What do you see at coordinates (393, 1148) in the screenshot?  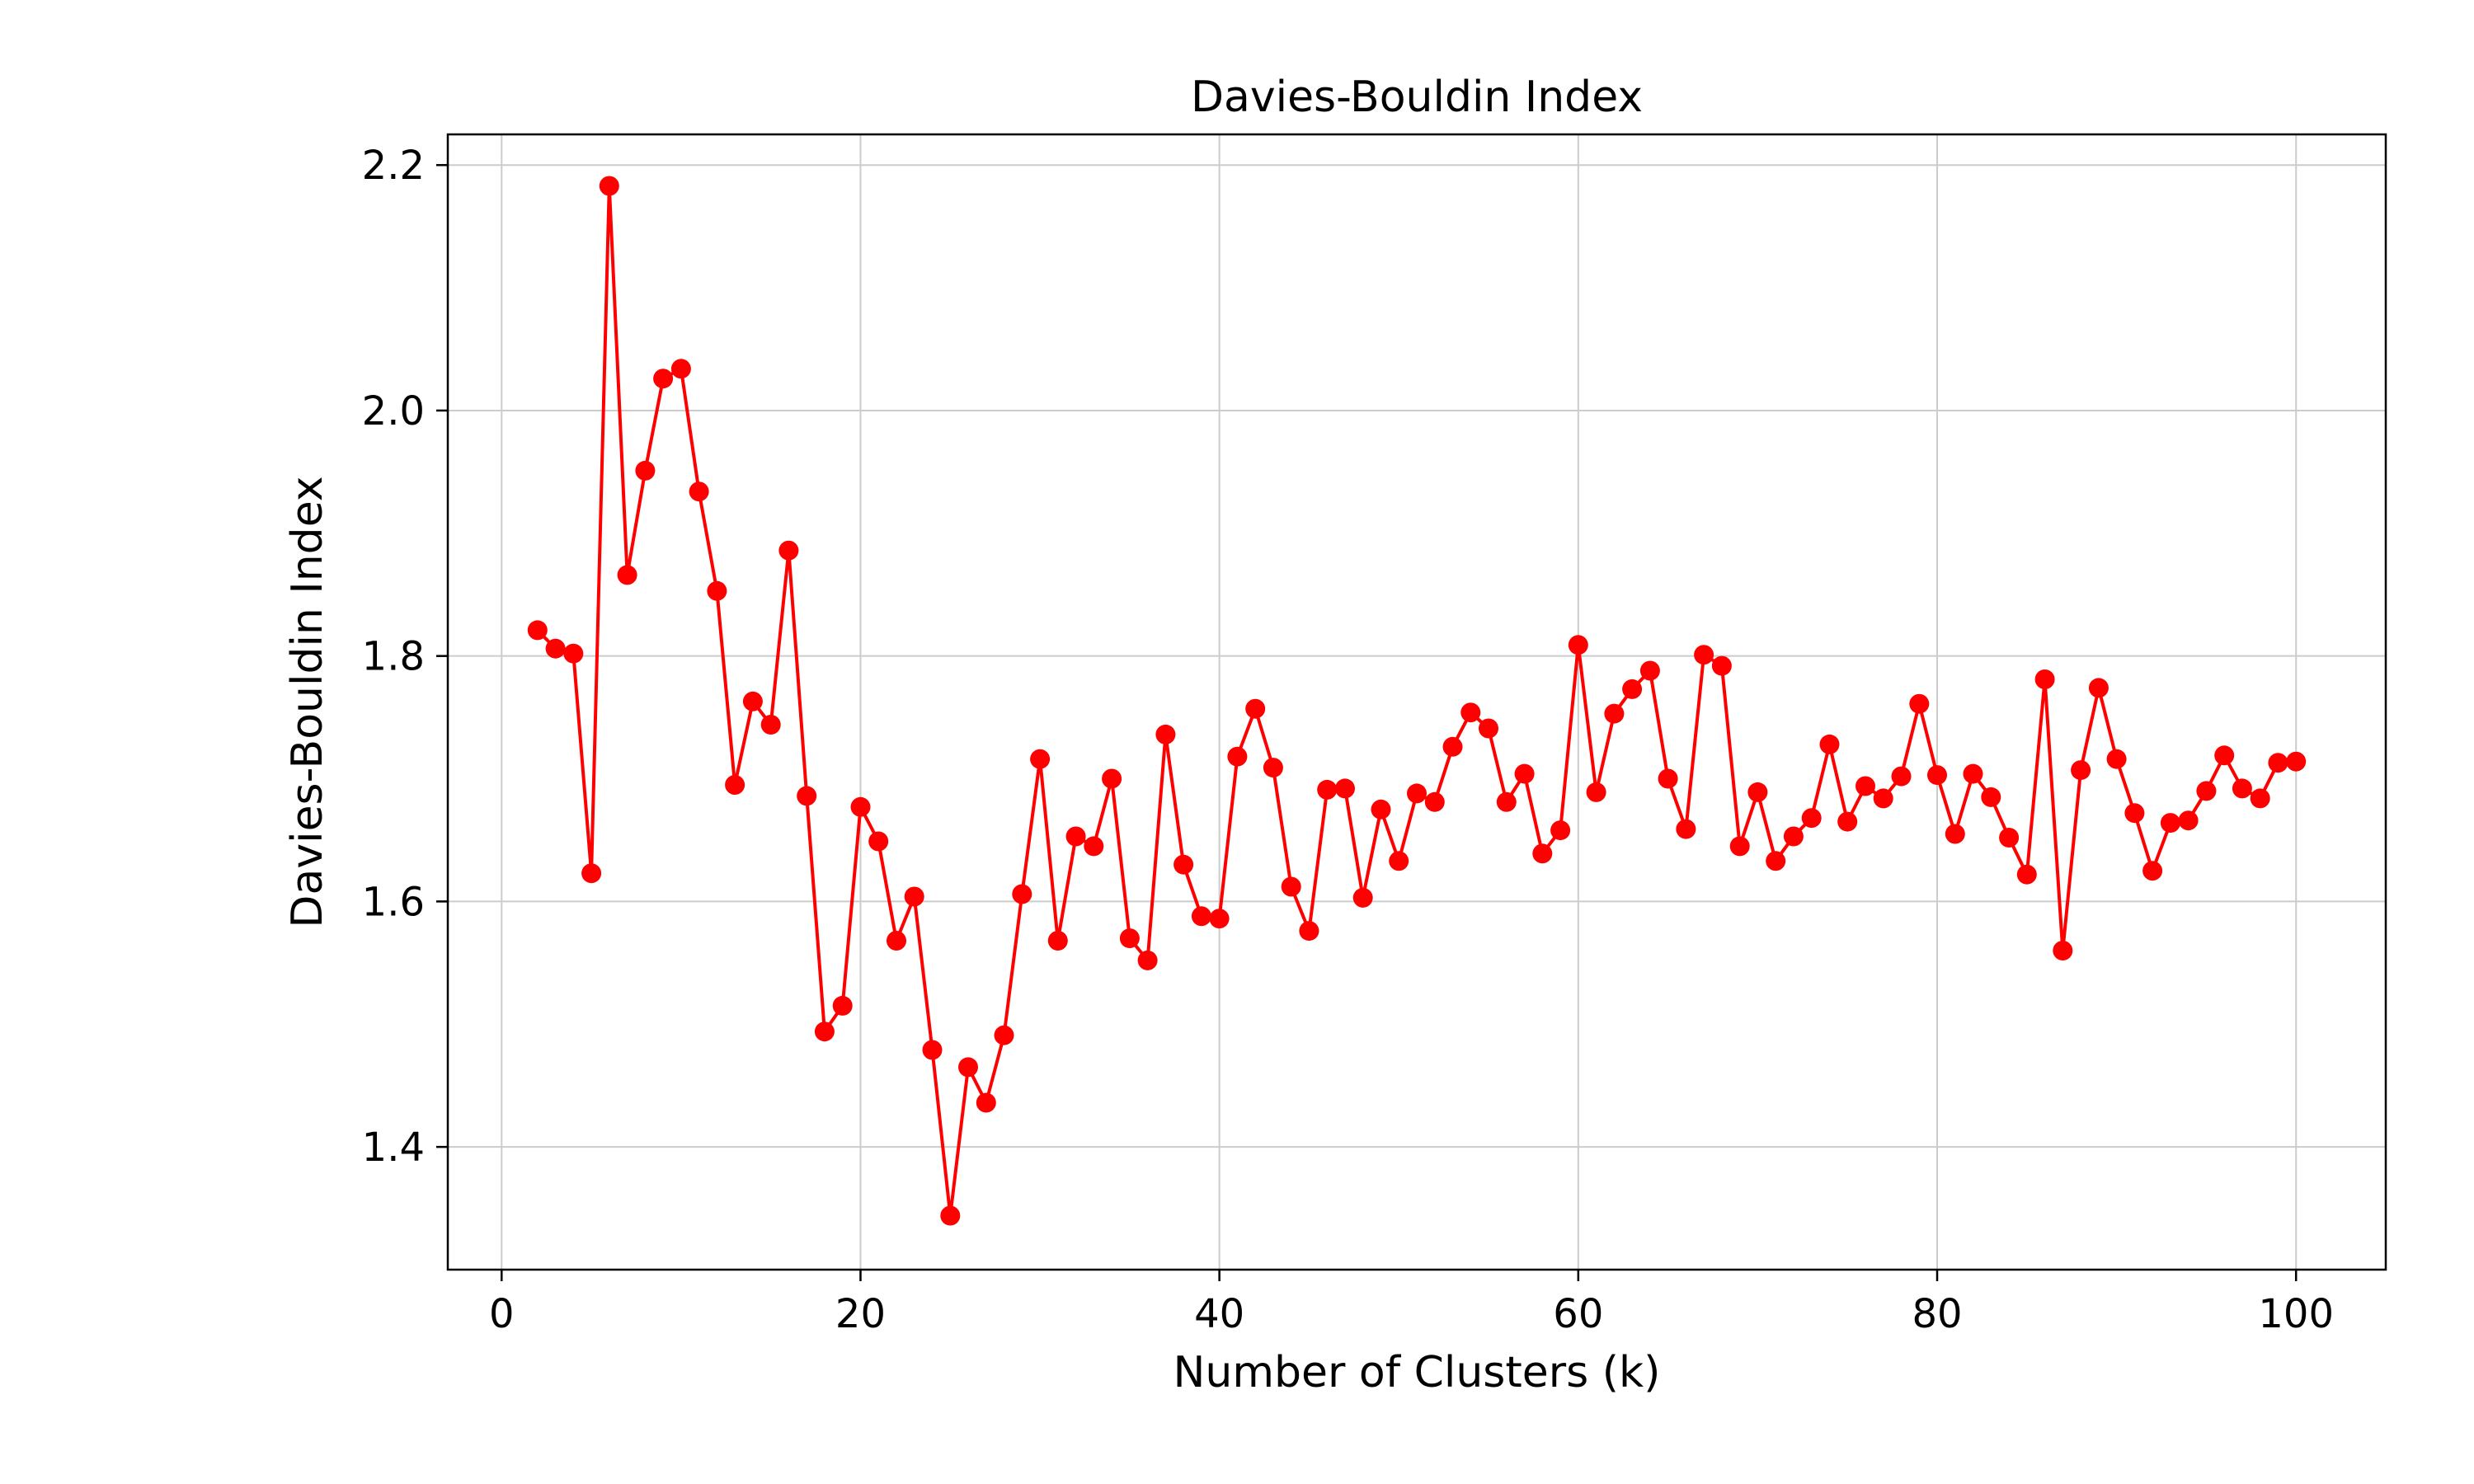 I see `y-tick-label: 1.4` at bounding box center [393, 1148].